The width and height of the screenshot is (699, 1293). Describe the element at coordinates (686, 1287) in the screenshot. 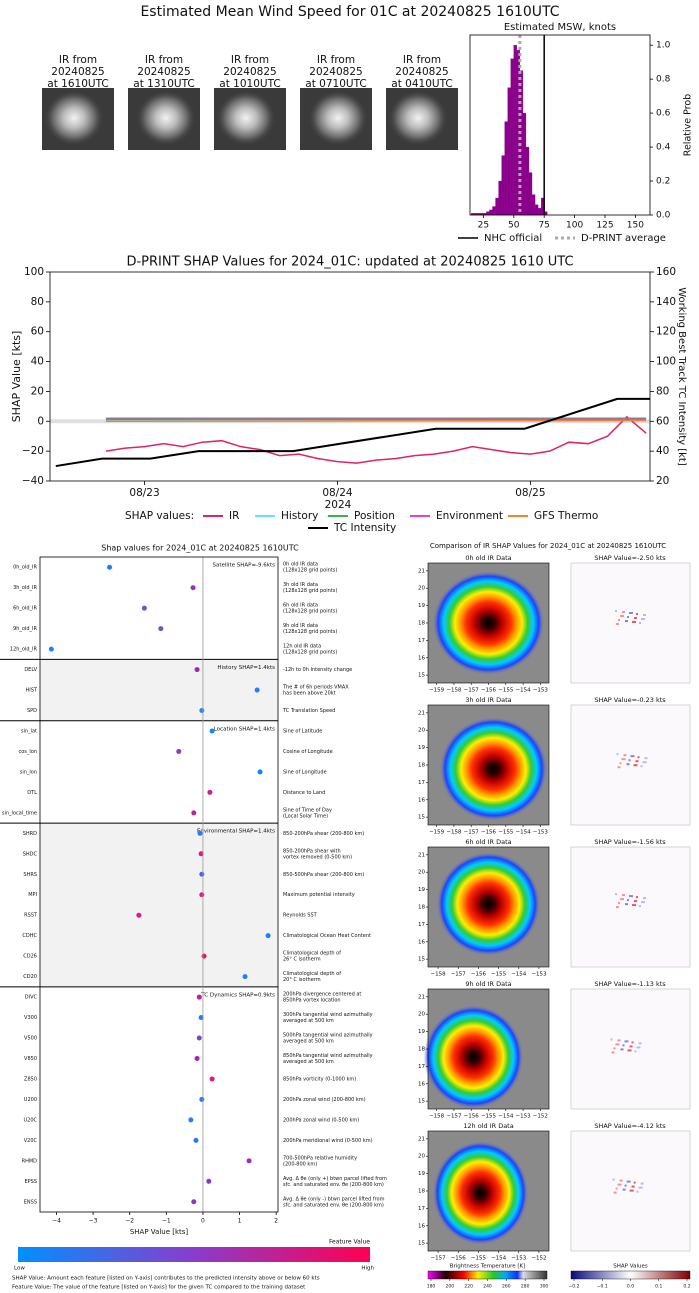

I see `colorbar-tick-label: 0.2` at that location.